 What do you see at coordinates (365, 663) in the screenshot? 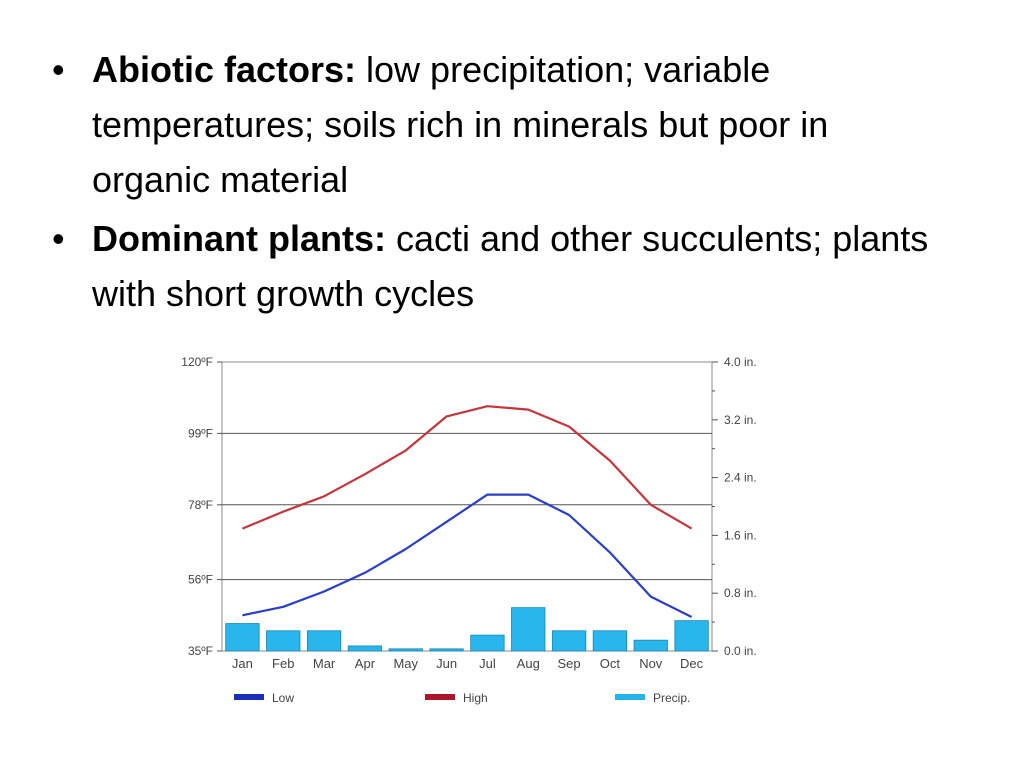
I see `x-tick-label: Apr` at bounding box center [365, 663].